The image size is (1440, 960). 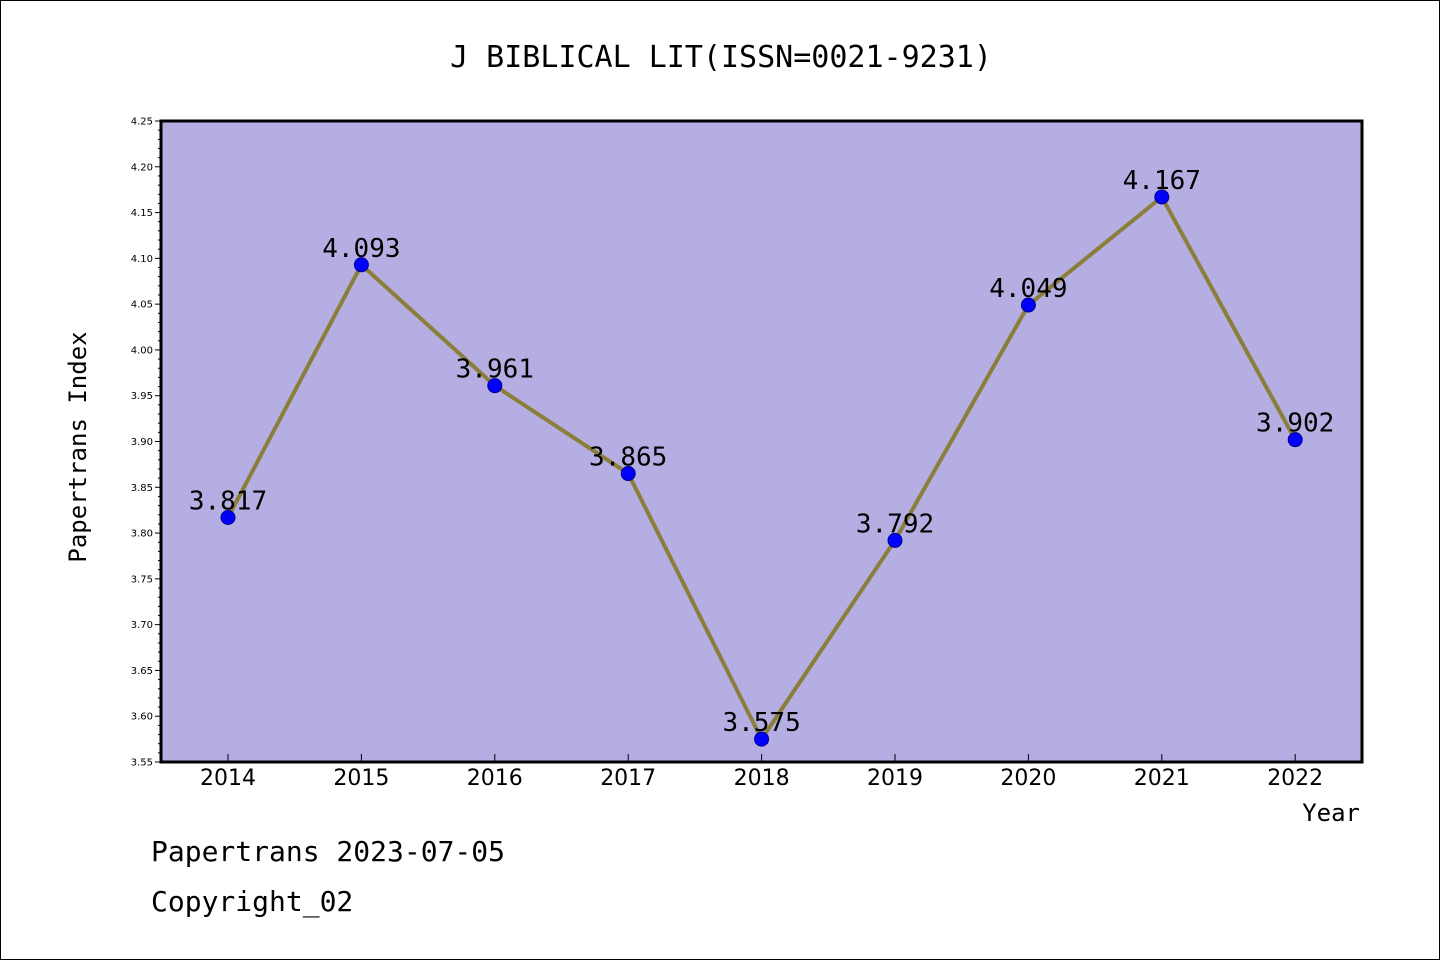 What do you see at coordinates (142, 488) in the screenshot?
I see `y-tick-label: 3.85` at bounding box center [142, 488].